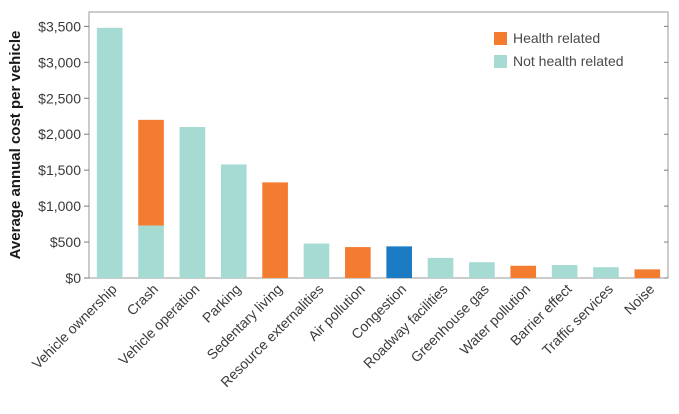 The height and width of the screenshot is (414, 679). What do you see at coordinates (73, 278) in the screenshot?
I see `y-tick-label: $0` at bounding box center [73, 278].